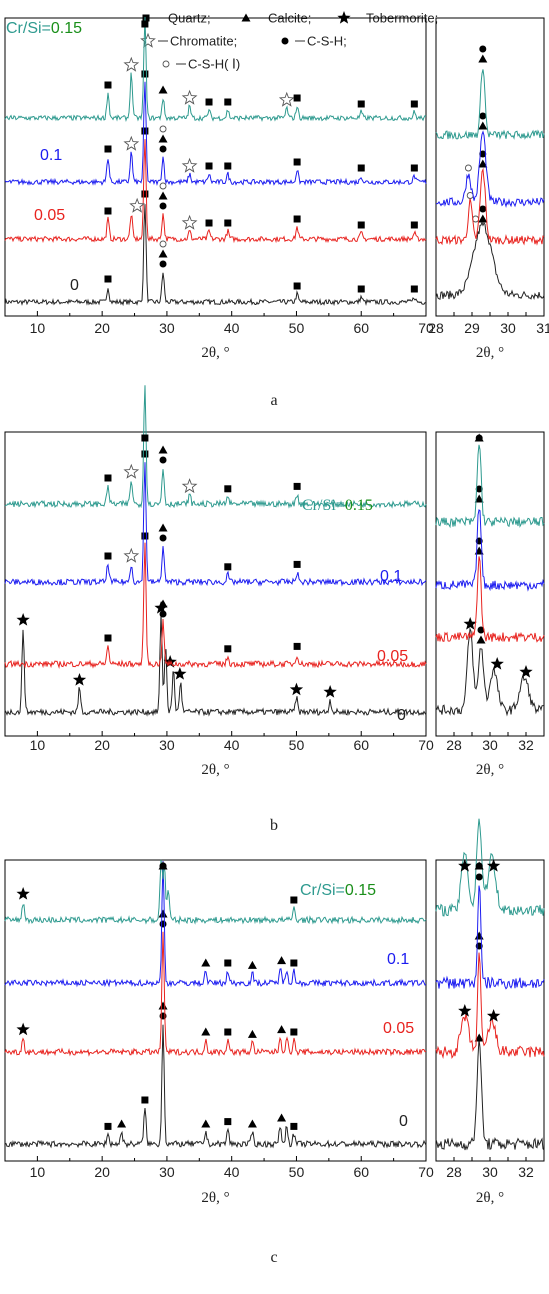  I want to click on zoom-x-tick-label: 32, so click(526, 745).